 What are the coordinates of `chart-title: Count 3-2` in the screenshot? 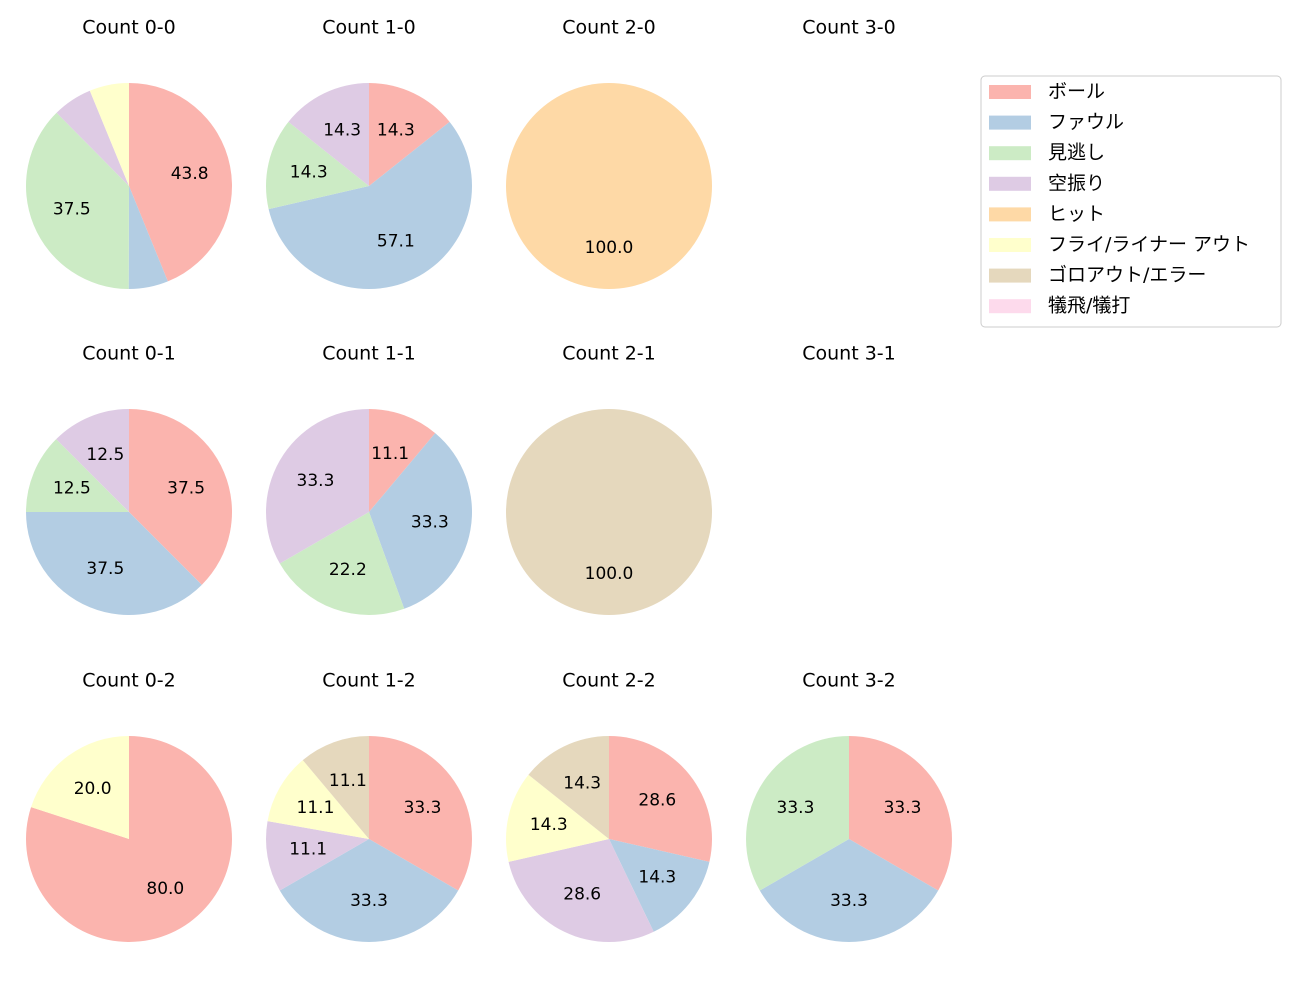 It's located at (849, 681).